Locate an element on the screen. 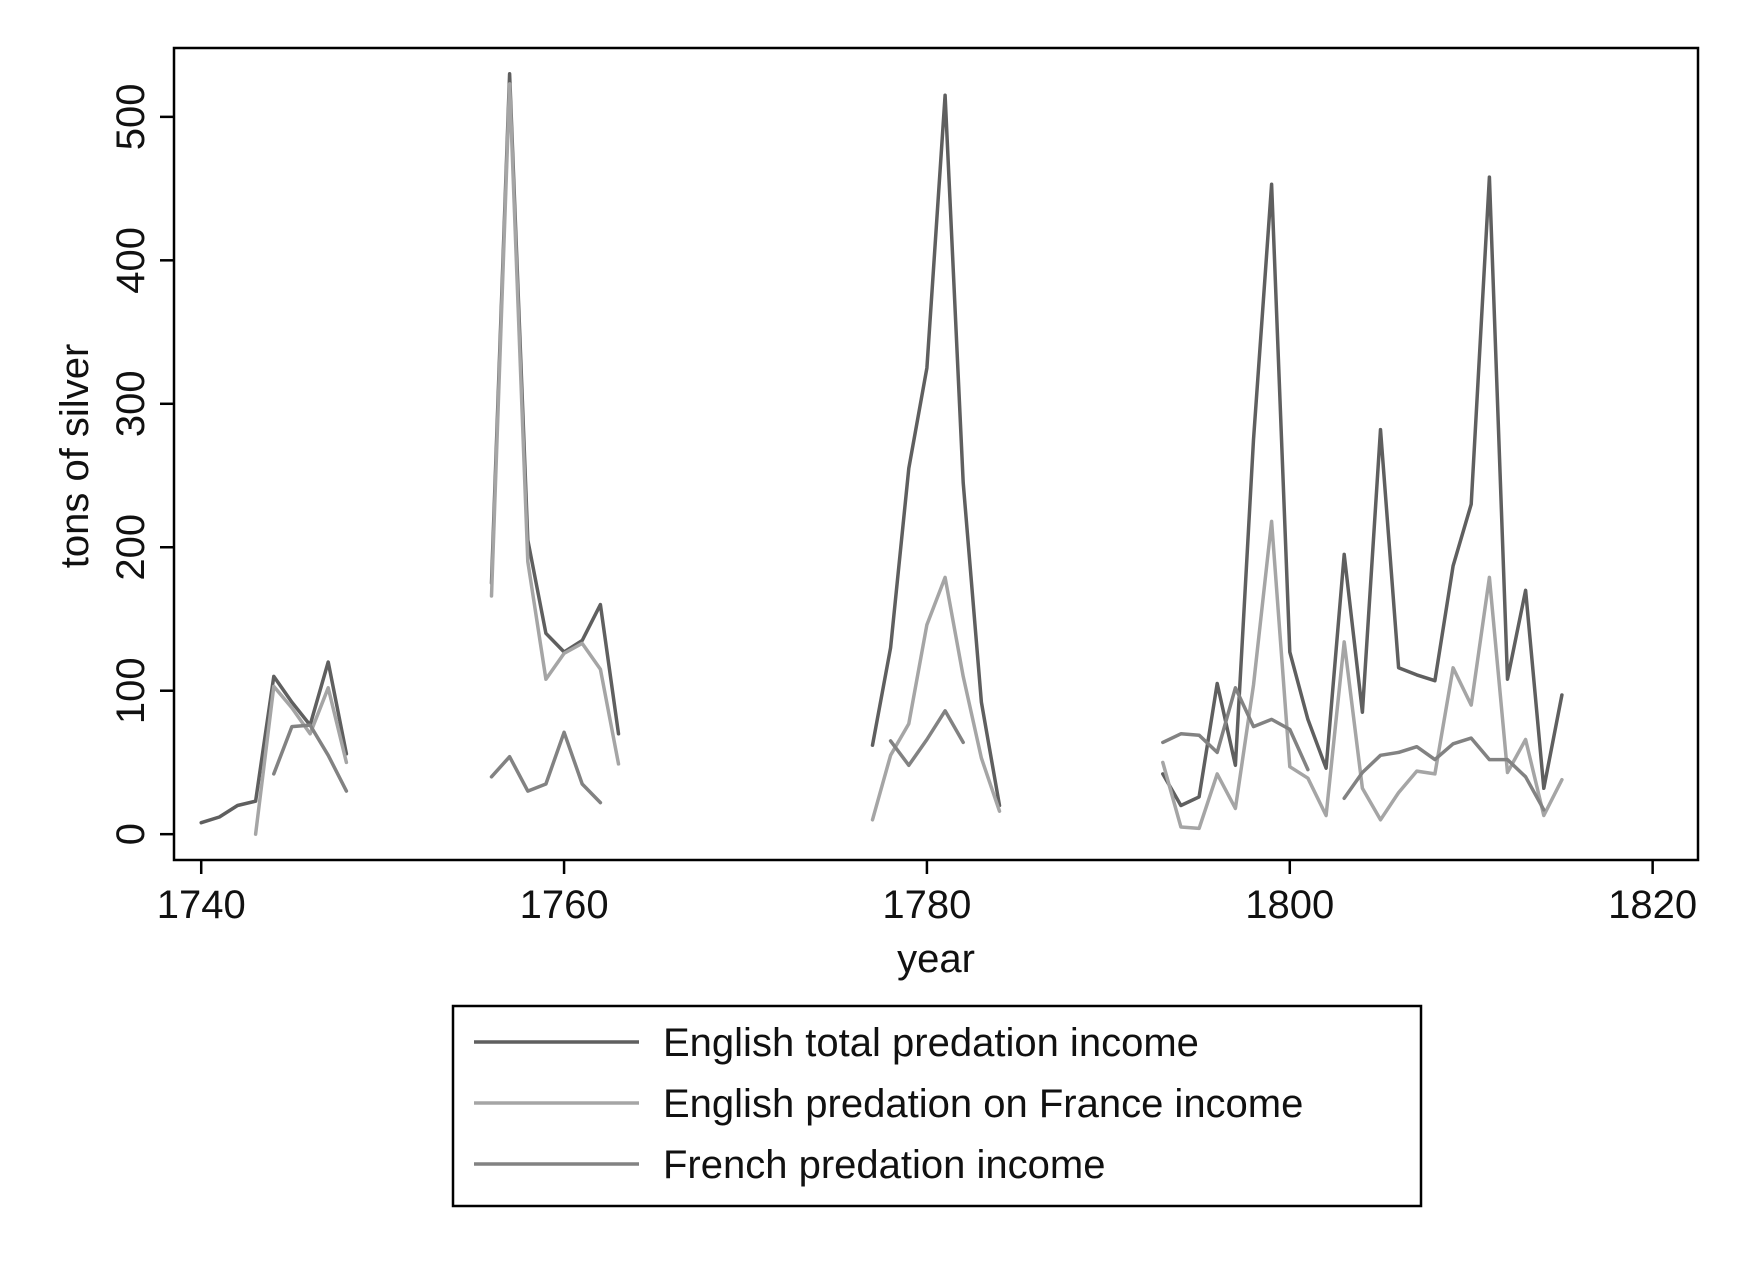 Image resolution: width=1738 pixels, height=1264 pixels. y-axis-label: tons of silver is located at coordinates (75, 456).